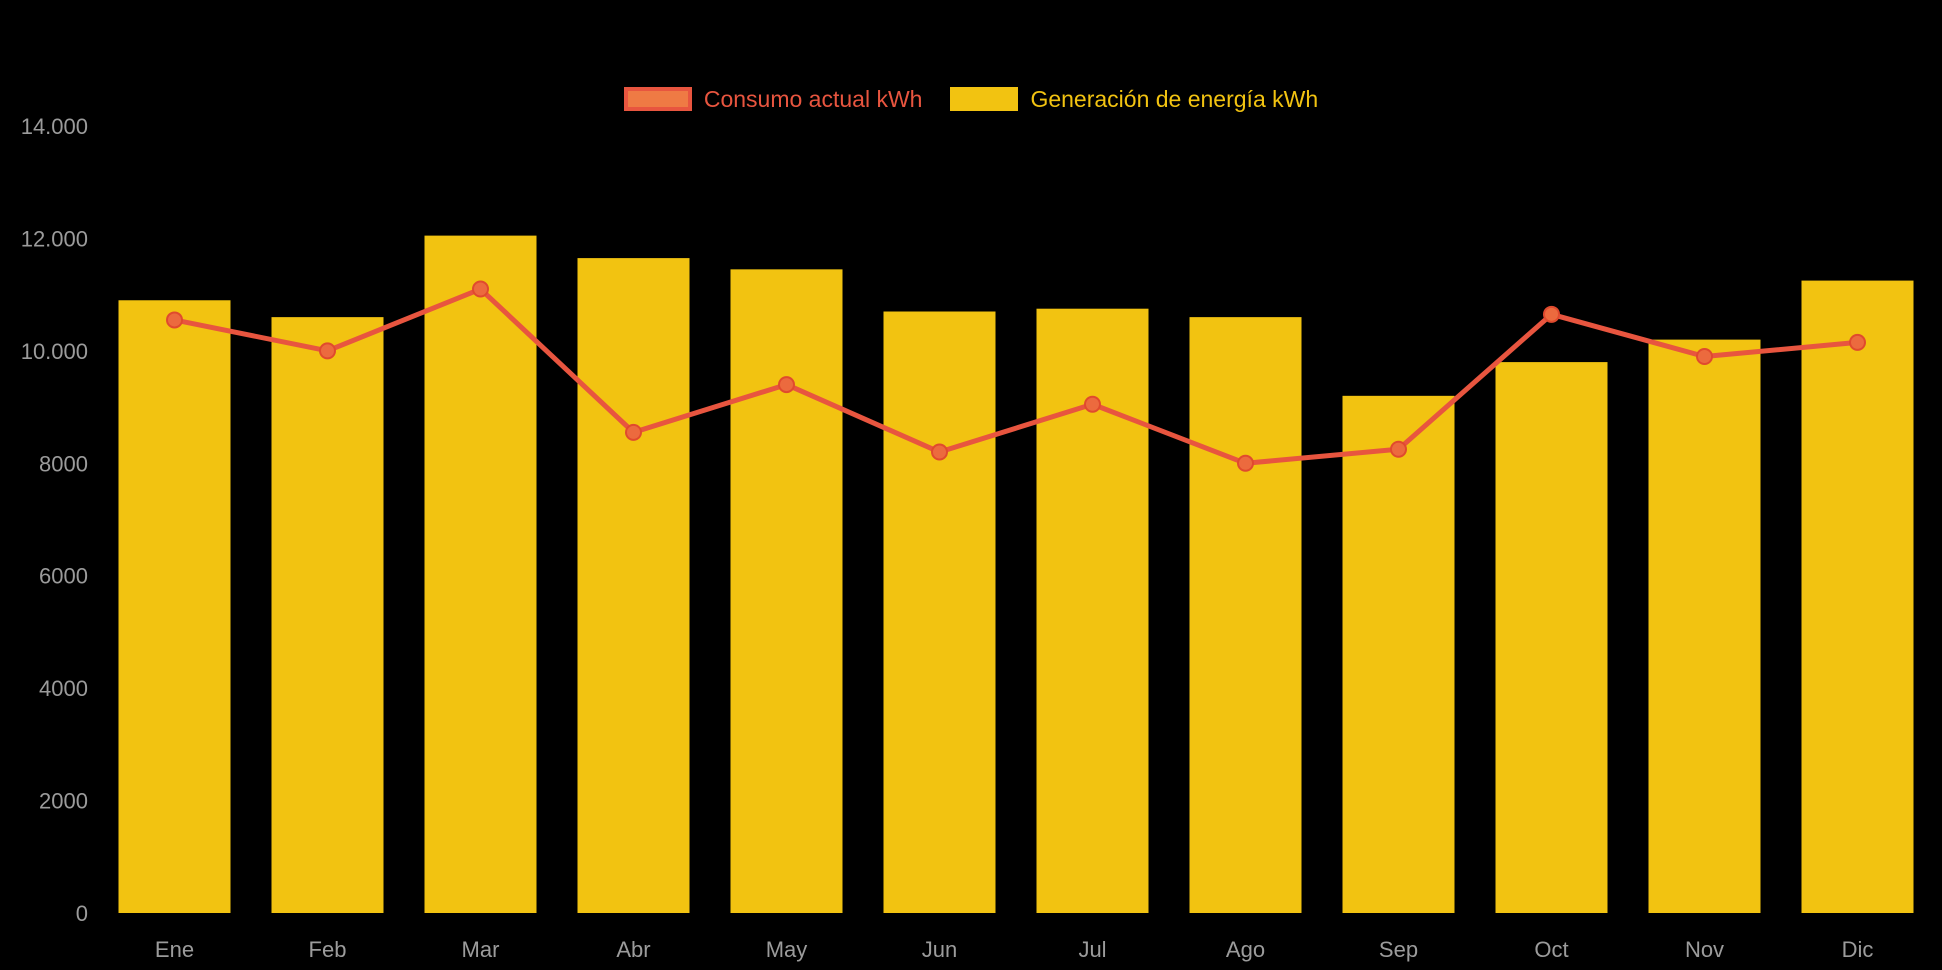 The height and width of the screenshot is (970, 1942). What do you see at coordinates (1704, 356) in the screenshot?
I see `line-point-nov` at bounding box center [1704, 356].